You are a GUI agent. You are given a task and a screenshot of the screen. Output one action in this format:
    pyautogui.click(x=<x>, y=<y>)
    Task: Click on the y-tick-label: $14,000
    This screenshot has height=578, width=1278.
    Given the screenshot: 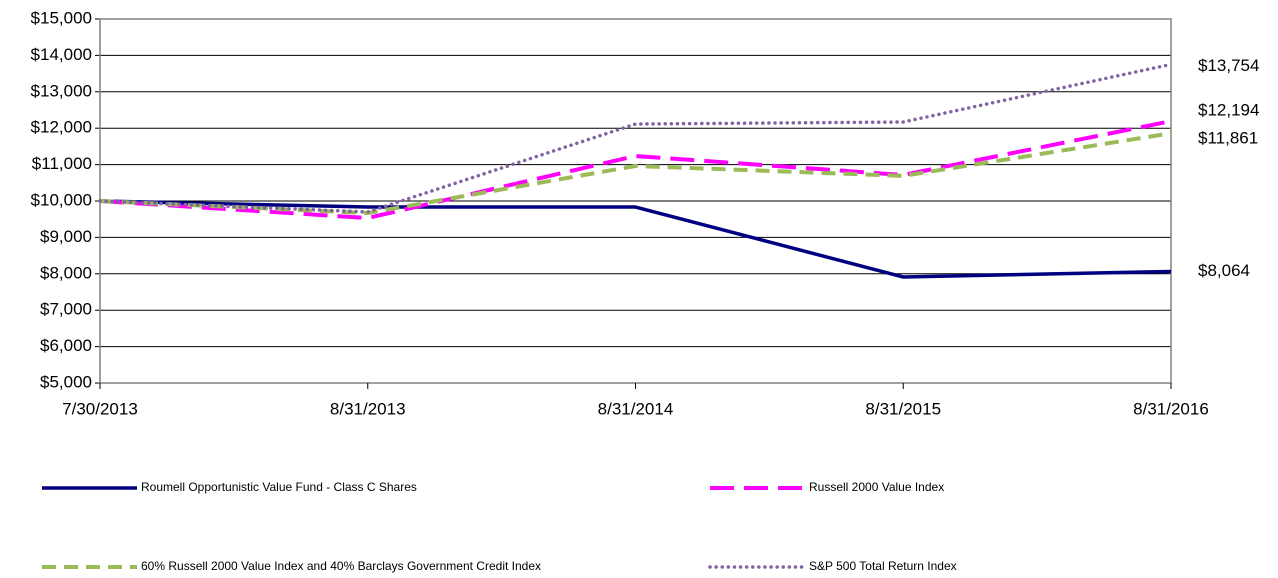 What is the action you would take?
    pyautogui.click(x=61, y=54)
    